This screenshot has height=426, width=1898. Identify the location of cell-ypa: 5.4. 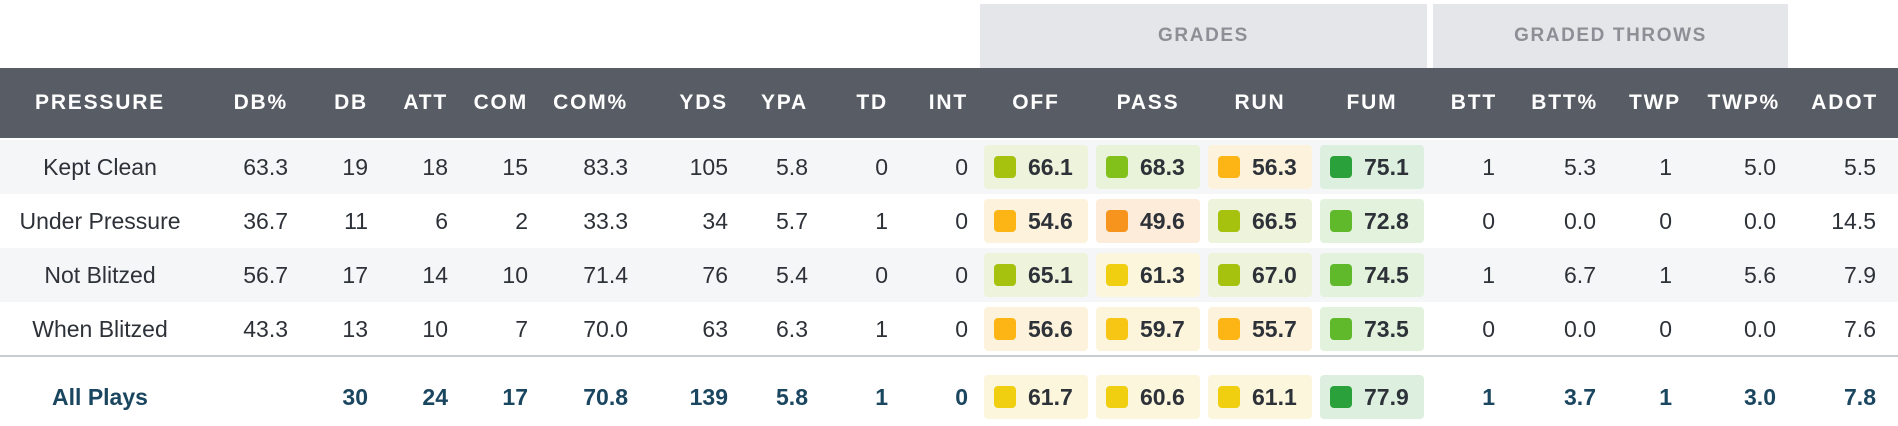
(792, 274).